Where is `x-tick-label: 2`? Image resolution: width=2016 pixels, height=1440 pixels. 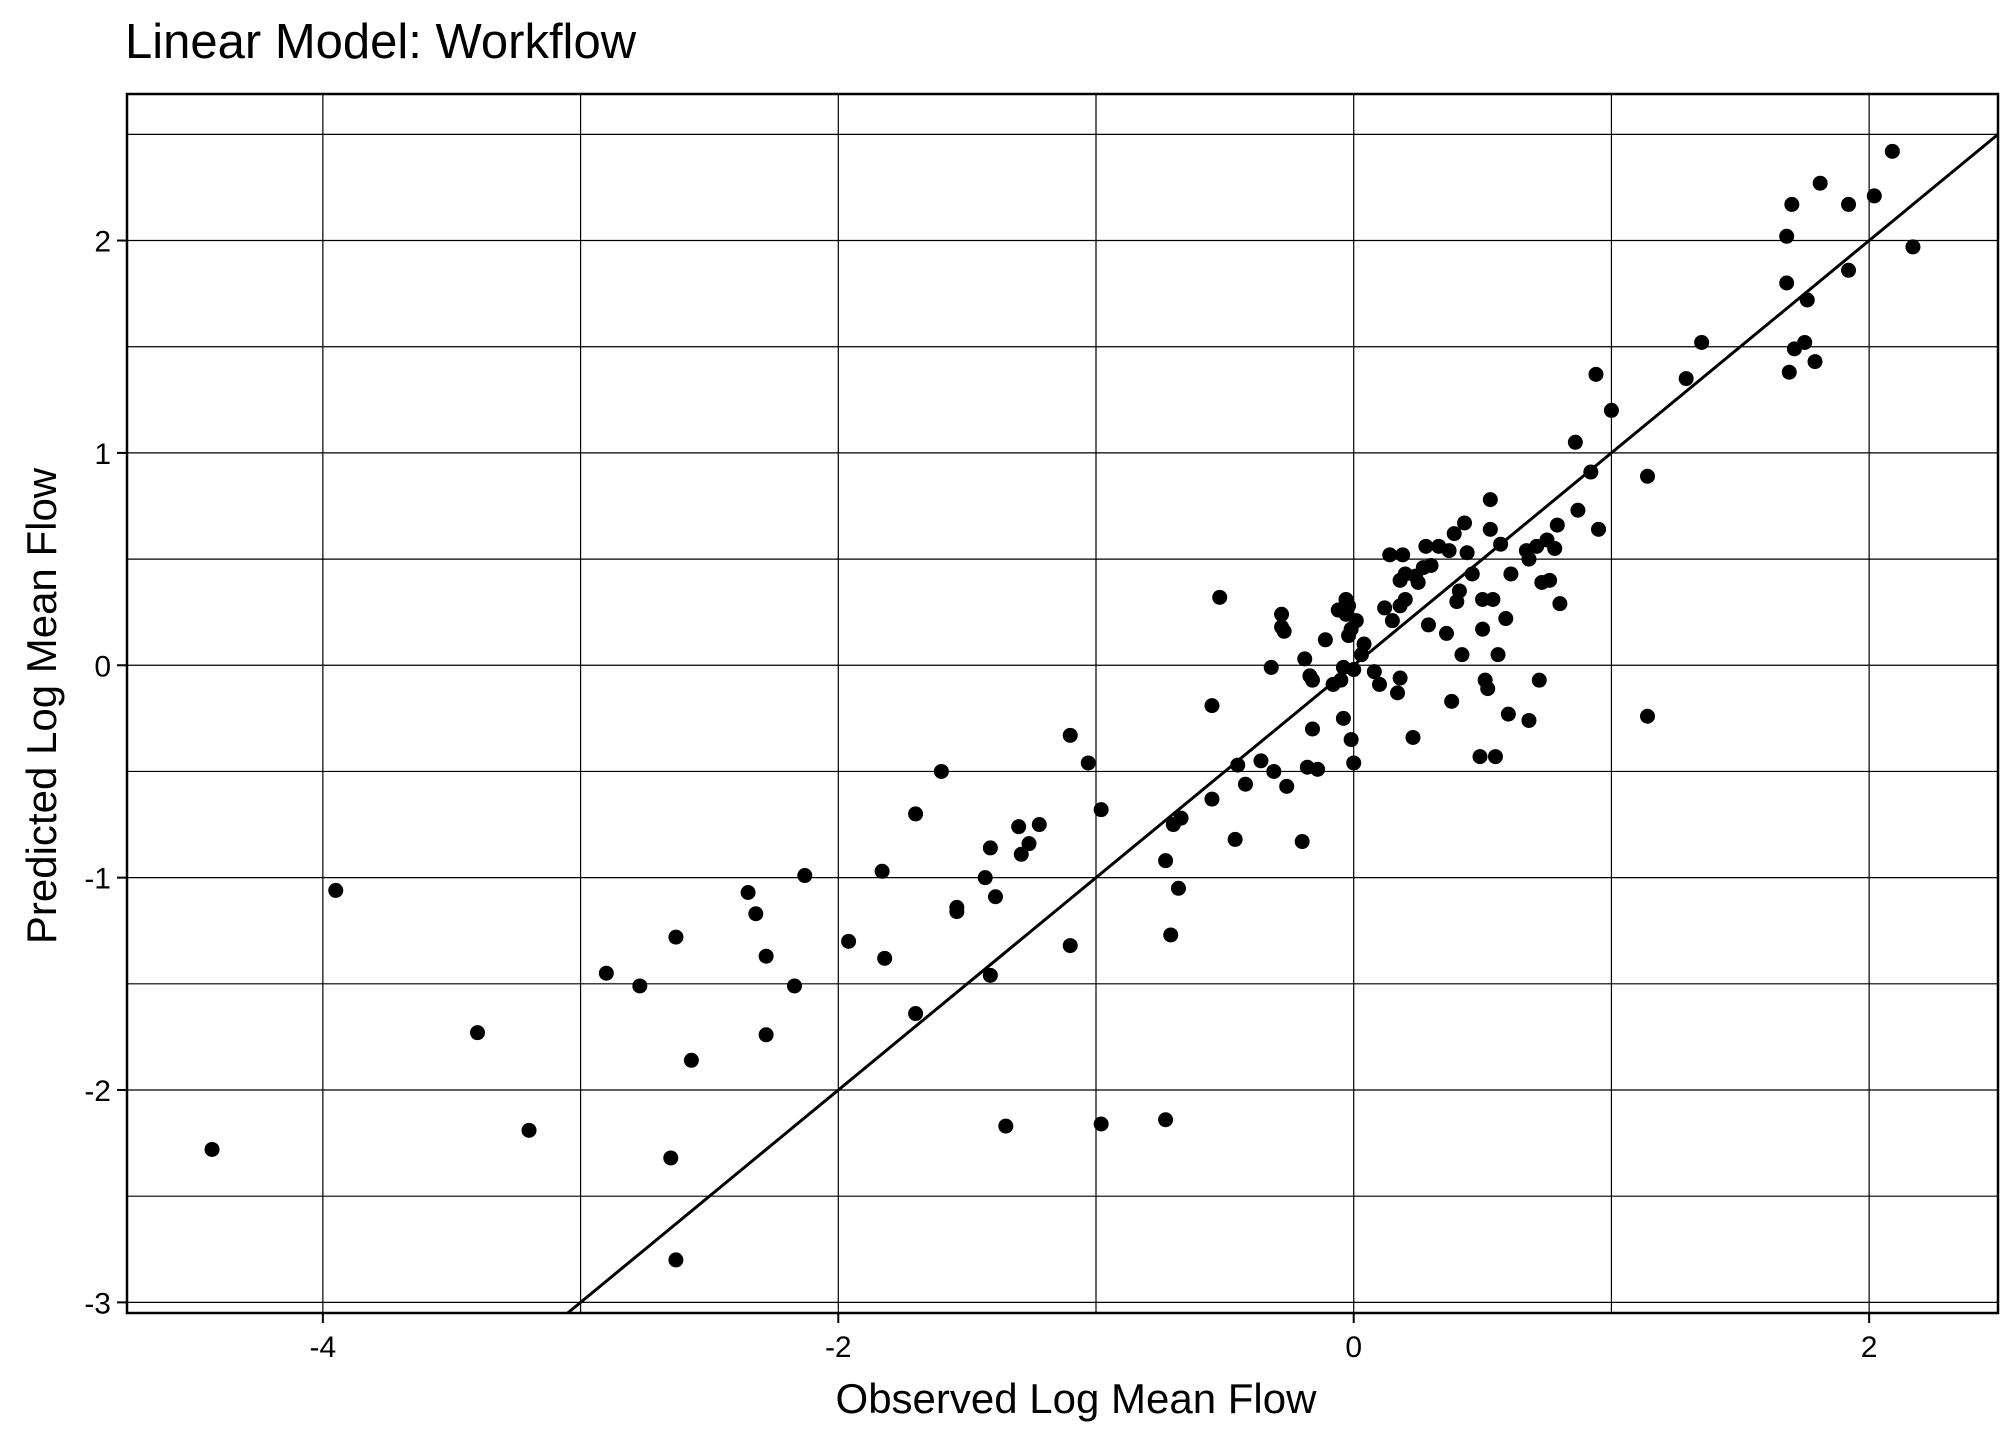
x-tick-label: 2 is located at coordinates (1869, 1347).